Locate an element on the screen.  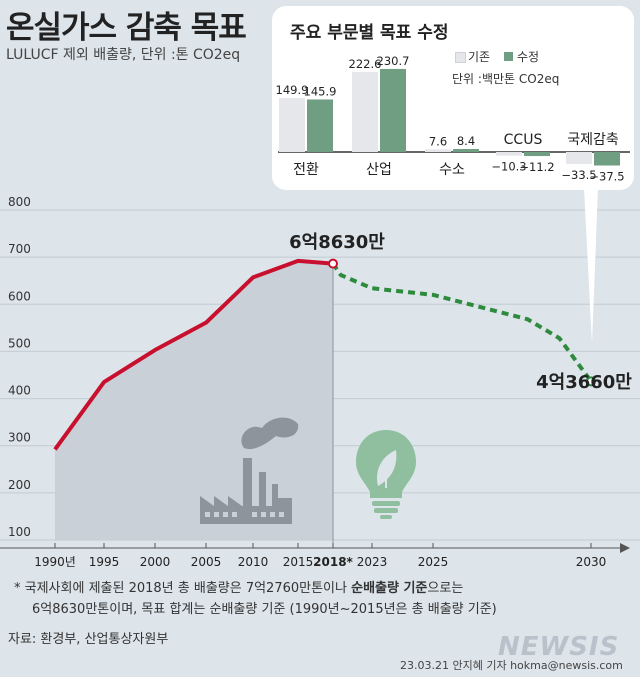
legend-label-revised: 수정 is located at coordinates (528, 57).